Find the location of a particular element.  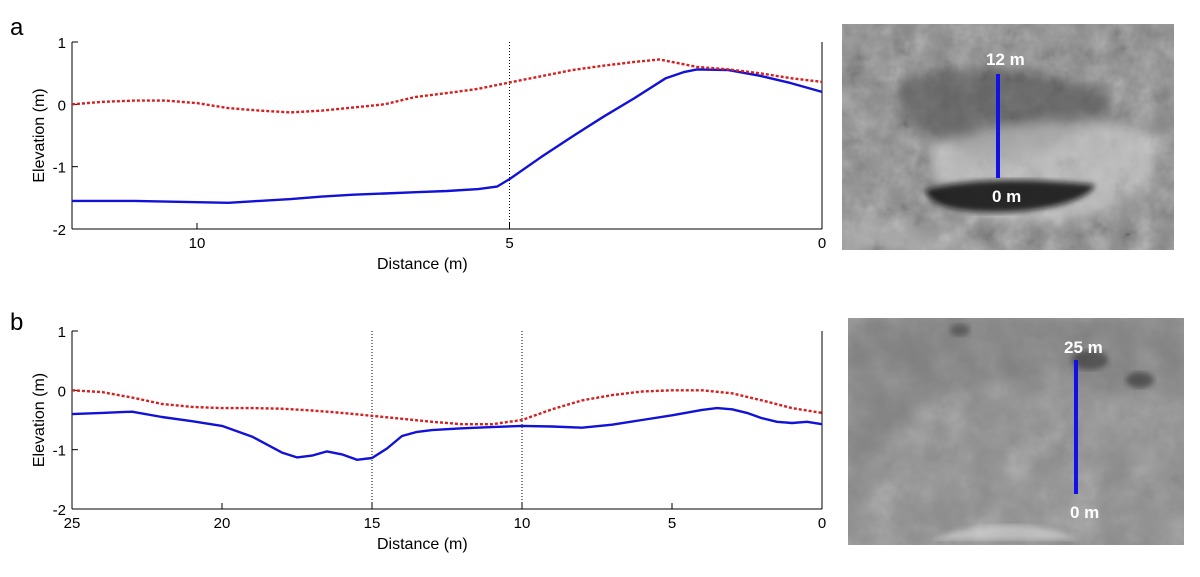

x-tick-label: 20 is located at coordinates (222, 523).